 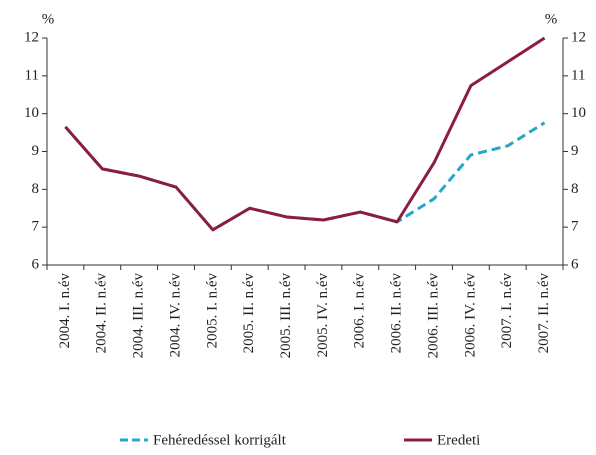 What do you see at coordinates (286, 316) in the screenshot?
I see `x-tick-label: 2005. III. n.év` at bounding box center [286, 316].